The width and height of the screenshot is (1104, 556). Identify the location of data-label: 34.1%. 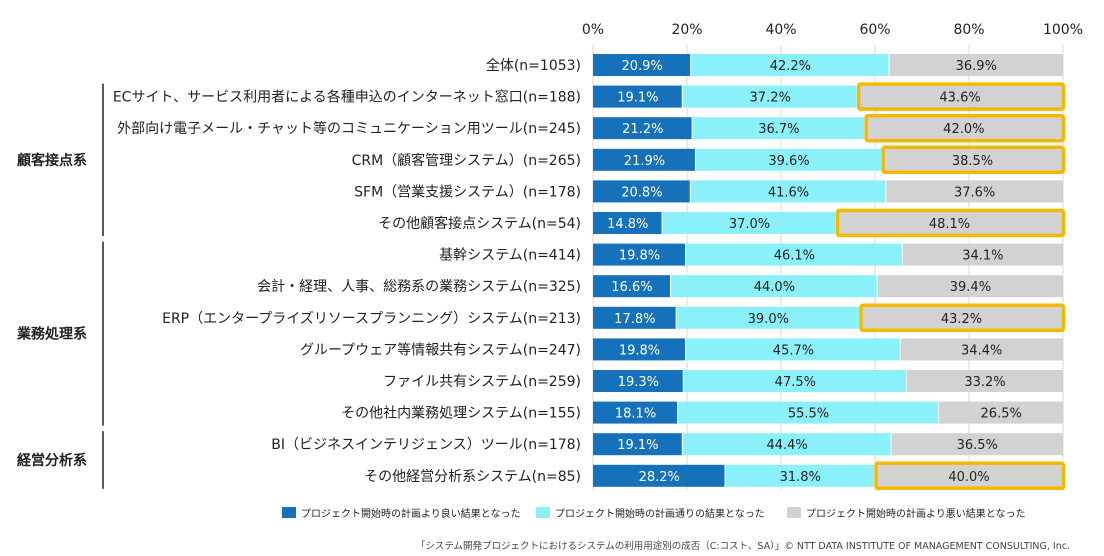
(982, 256).